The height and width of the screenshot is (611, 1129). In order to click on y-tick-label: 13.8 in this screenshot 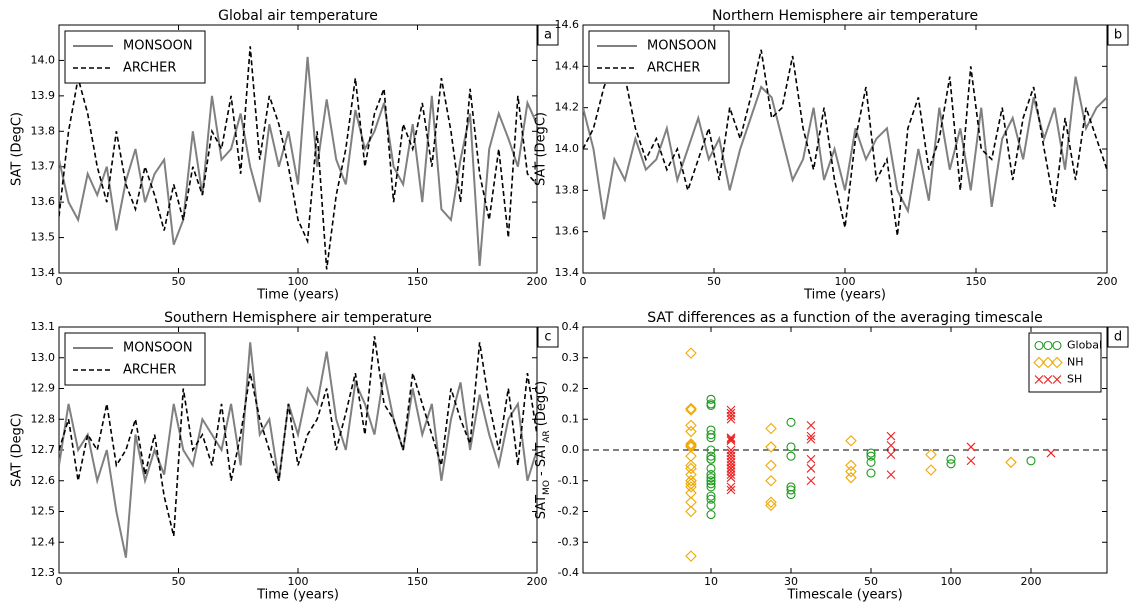, I will do `click(567, 189)`.